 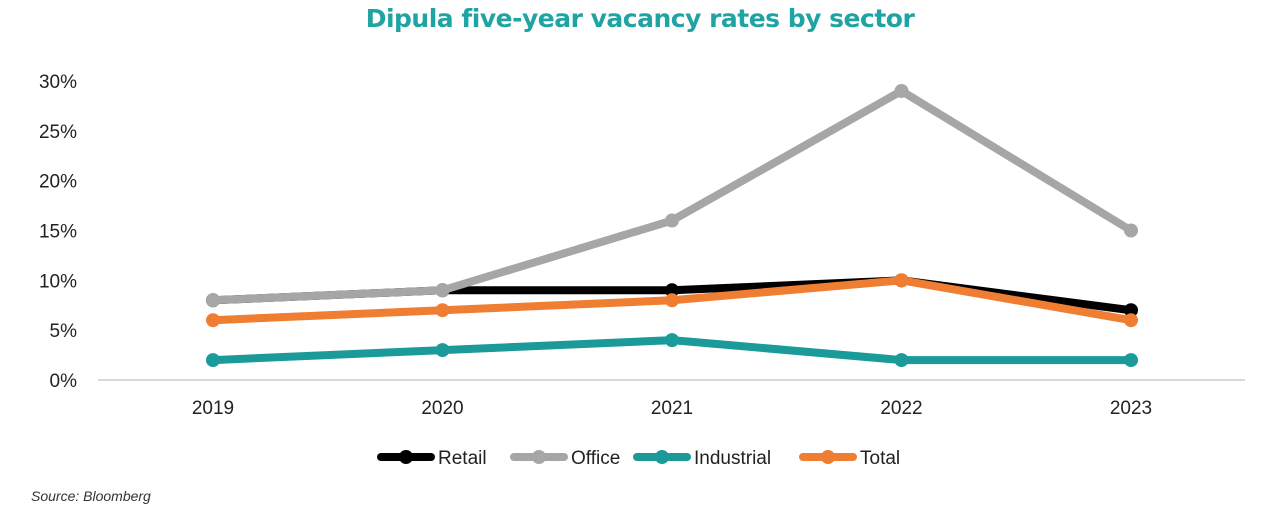 What do you see at coordinates (1131, 408) in the screenshot?
I see `x-tick-label: 2023` at bounding box center [1131, 408].